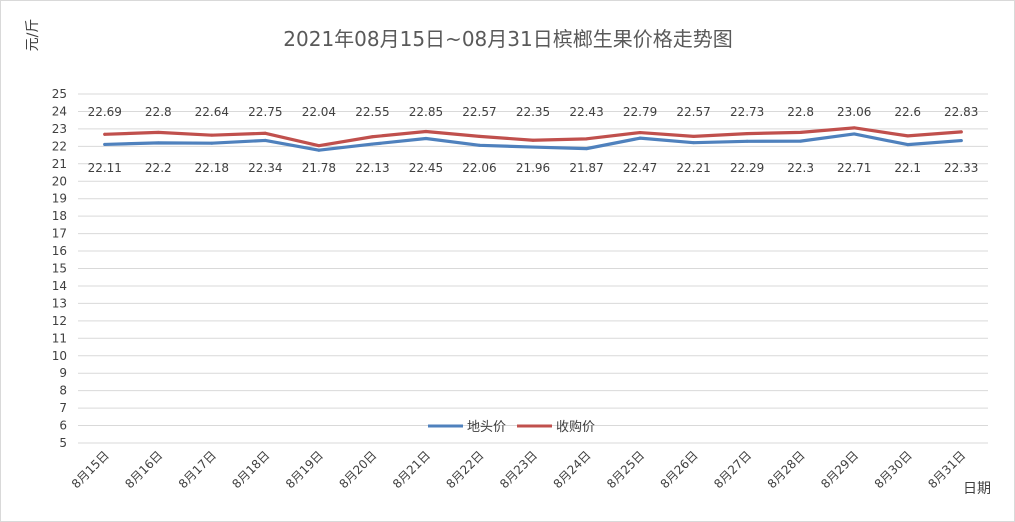 The height and width of the screenshot is (522, 1015). Describe the element at coordinates (693, 168) in the screenshot. I see `data-label-0: 22.21` at that location.